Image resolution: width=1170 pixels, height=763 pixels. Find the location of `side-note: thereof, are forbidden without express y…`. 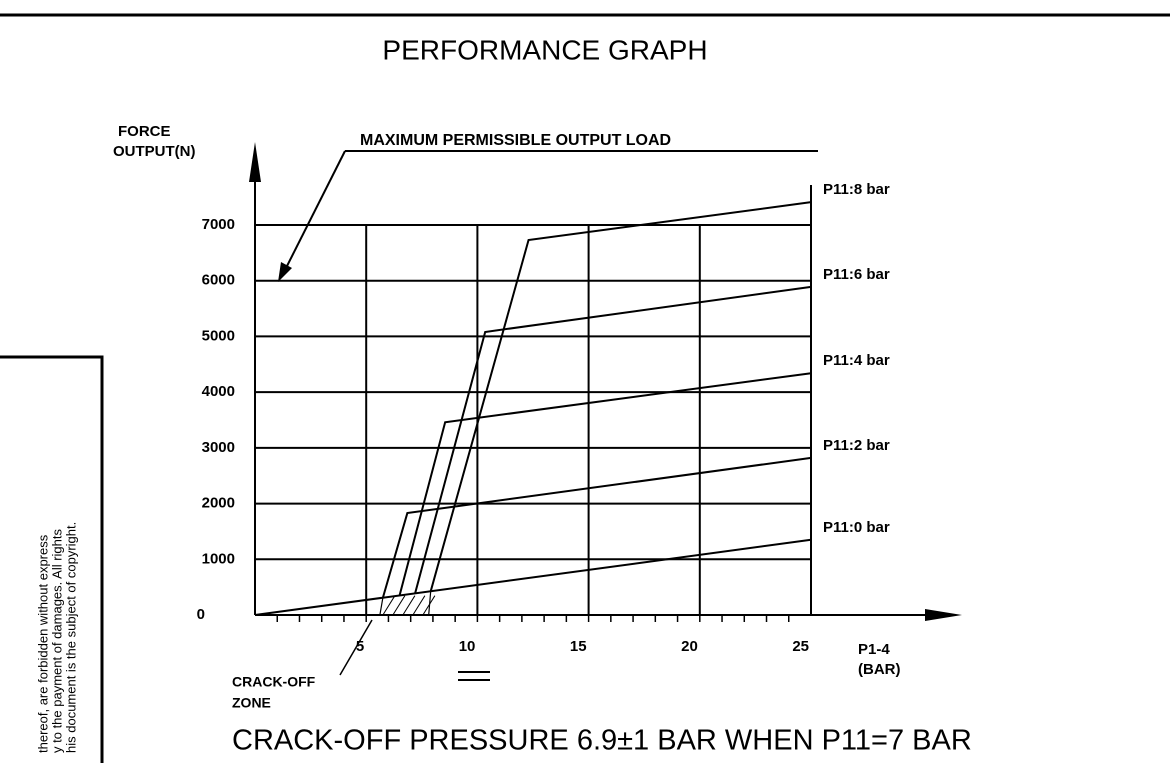

side-note: thereof, are forbidden without express y… is located at coordinates (56, 637).